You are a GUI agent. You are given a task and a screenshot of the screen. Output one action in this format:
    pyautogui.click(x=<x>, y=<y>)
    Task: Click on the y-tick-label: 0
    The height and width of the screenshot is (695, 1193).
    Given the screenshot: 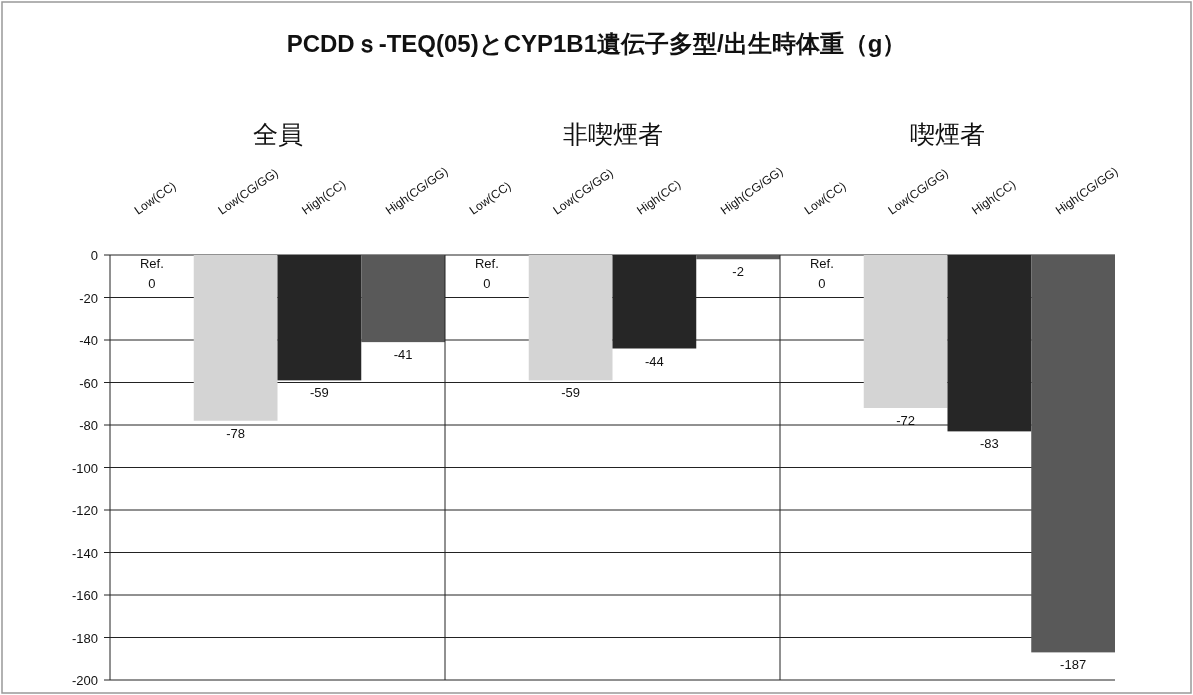 What is the action you would take?
    pyautogui.click(x=94, y=255)
    